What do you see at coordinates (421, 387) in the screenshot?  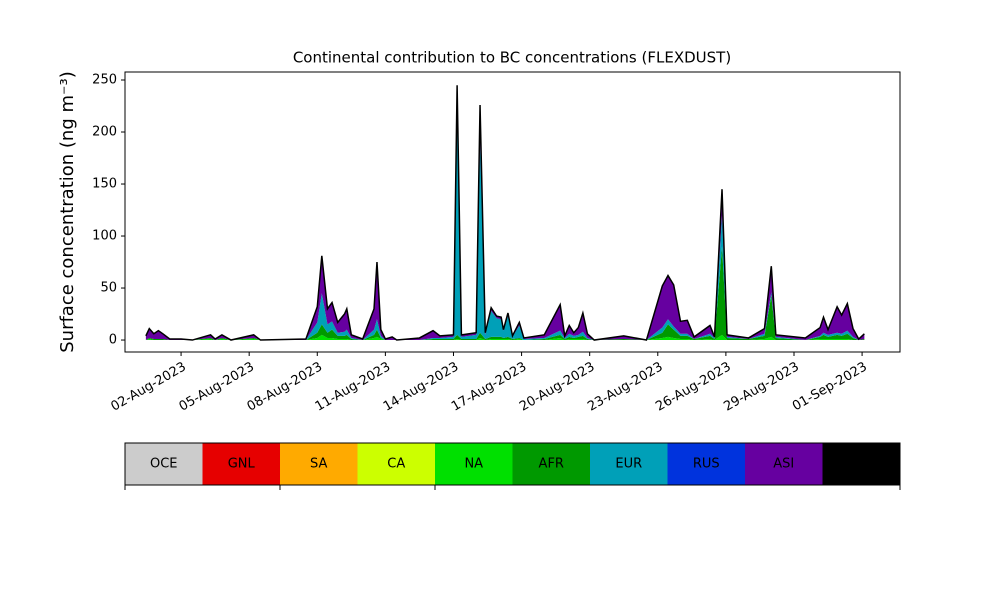 I see `x-tick-label: 14-Aug-2023` at bounding box center [421, 387].